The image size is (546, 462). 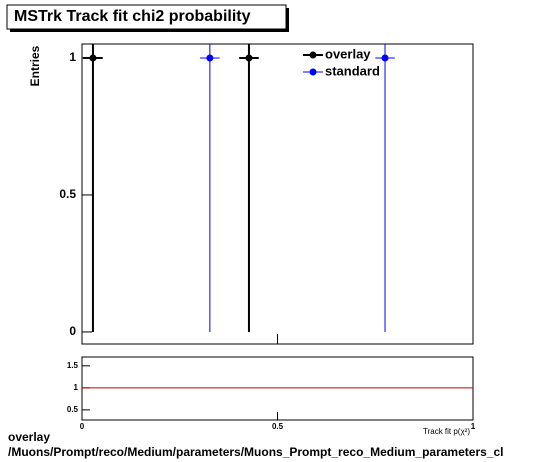 I want to click on x-tick-label: 0.5, so click(x=278, y=426).